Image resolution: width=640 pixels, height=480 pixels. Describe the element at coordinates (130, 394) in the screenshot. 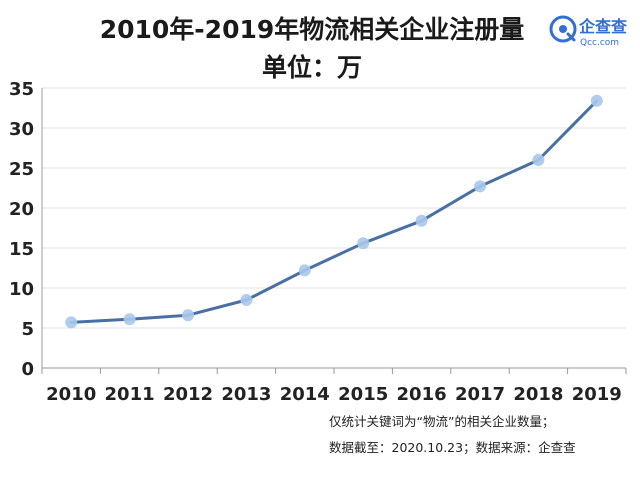

I see `x-tick-label: 2011` at that location.